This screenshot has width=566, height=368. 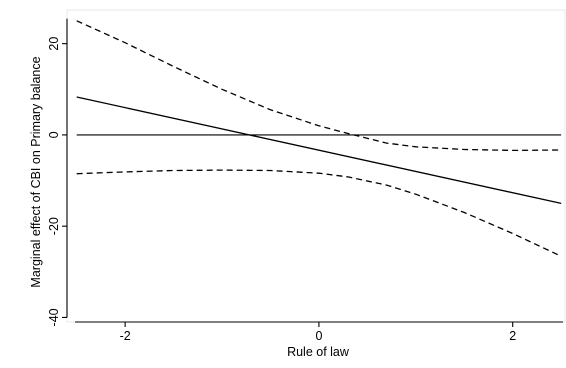 I want to click on y-tick-label: -40, so click(x=54, y=317).